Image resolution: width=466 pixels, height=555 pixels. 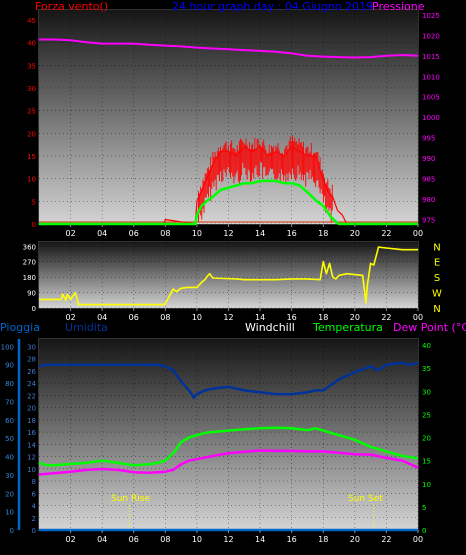 I want to click on humidity-y-tick-label: 26, so click(x=31, y=372).